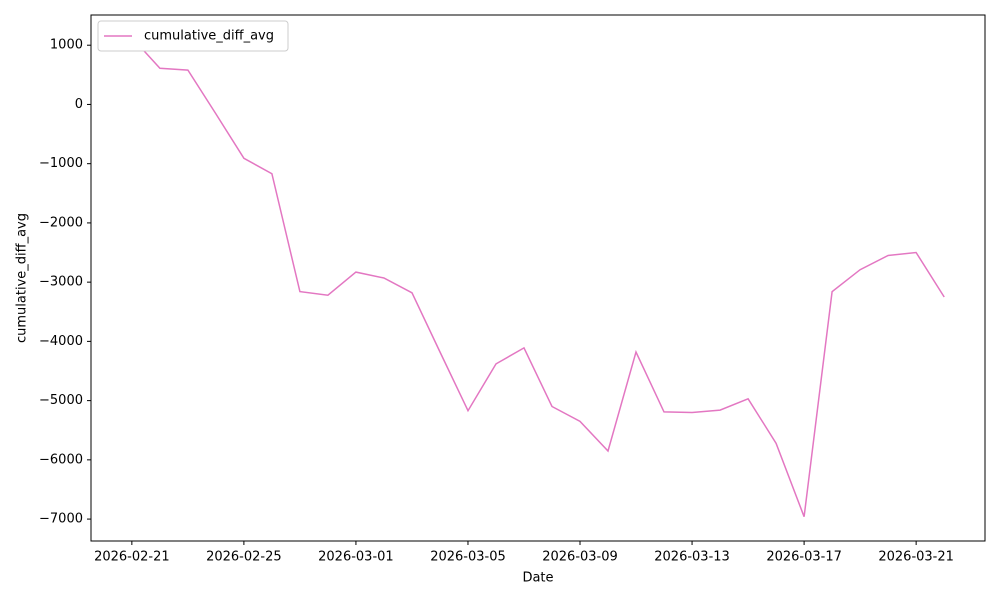 This screenshot has height=600, width=1000. I want to click on x-tick-label: 2026-02-25, so click(244, 557).